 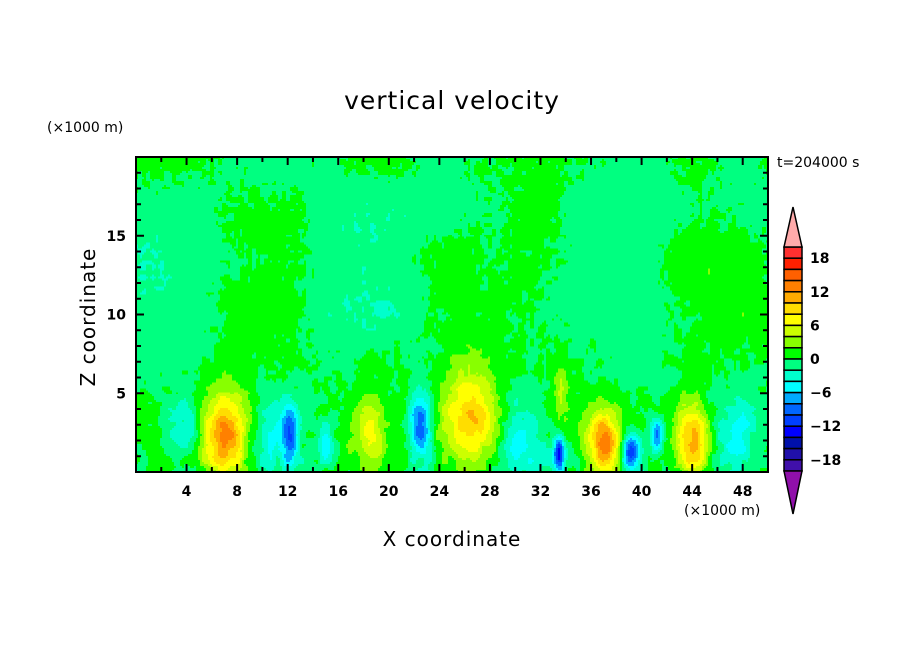 I want to click on colorbar-tick-label: 12, so click(x=819, y=293).